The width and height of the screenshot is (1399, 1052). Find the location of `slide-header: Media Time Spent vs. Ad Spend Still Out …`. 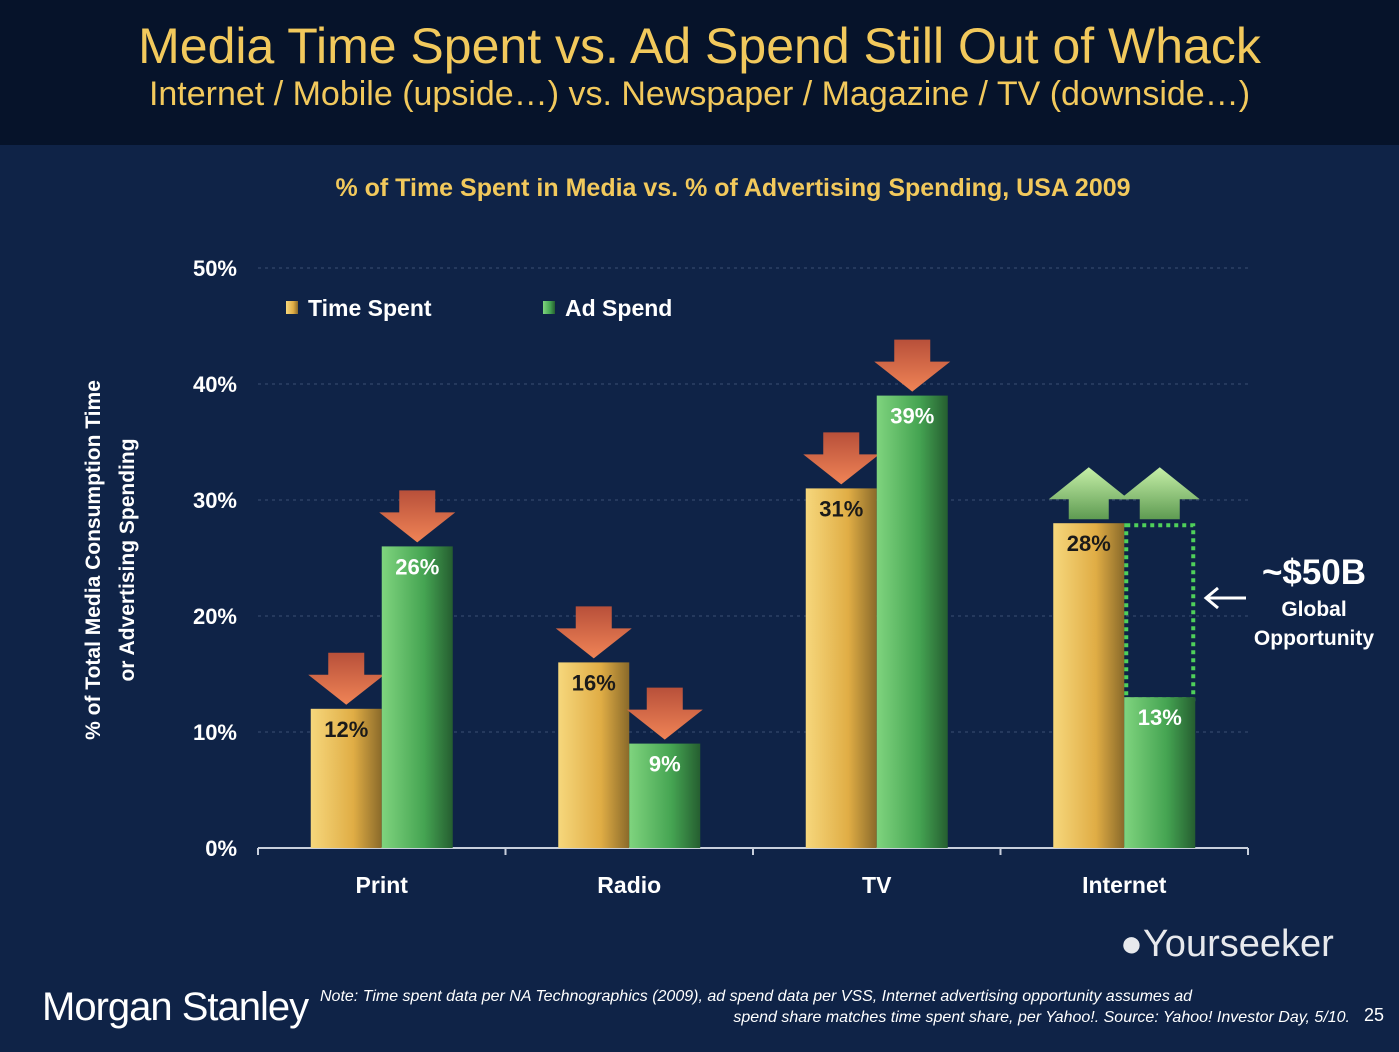

slide-header: Media Time Spent vs. Ad Spend Still Out … is located at coordinates (699, 72).